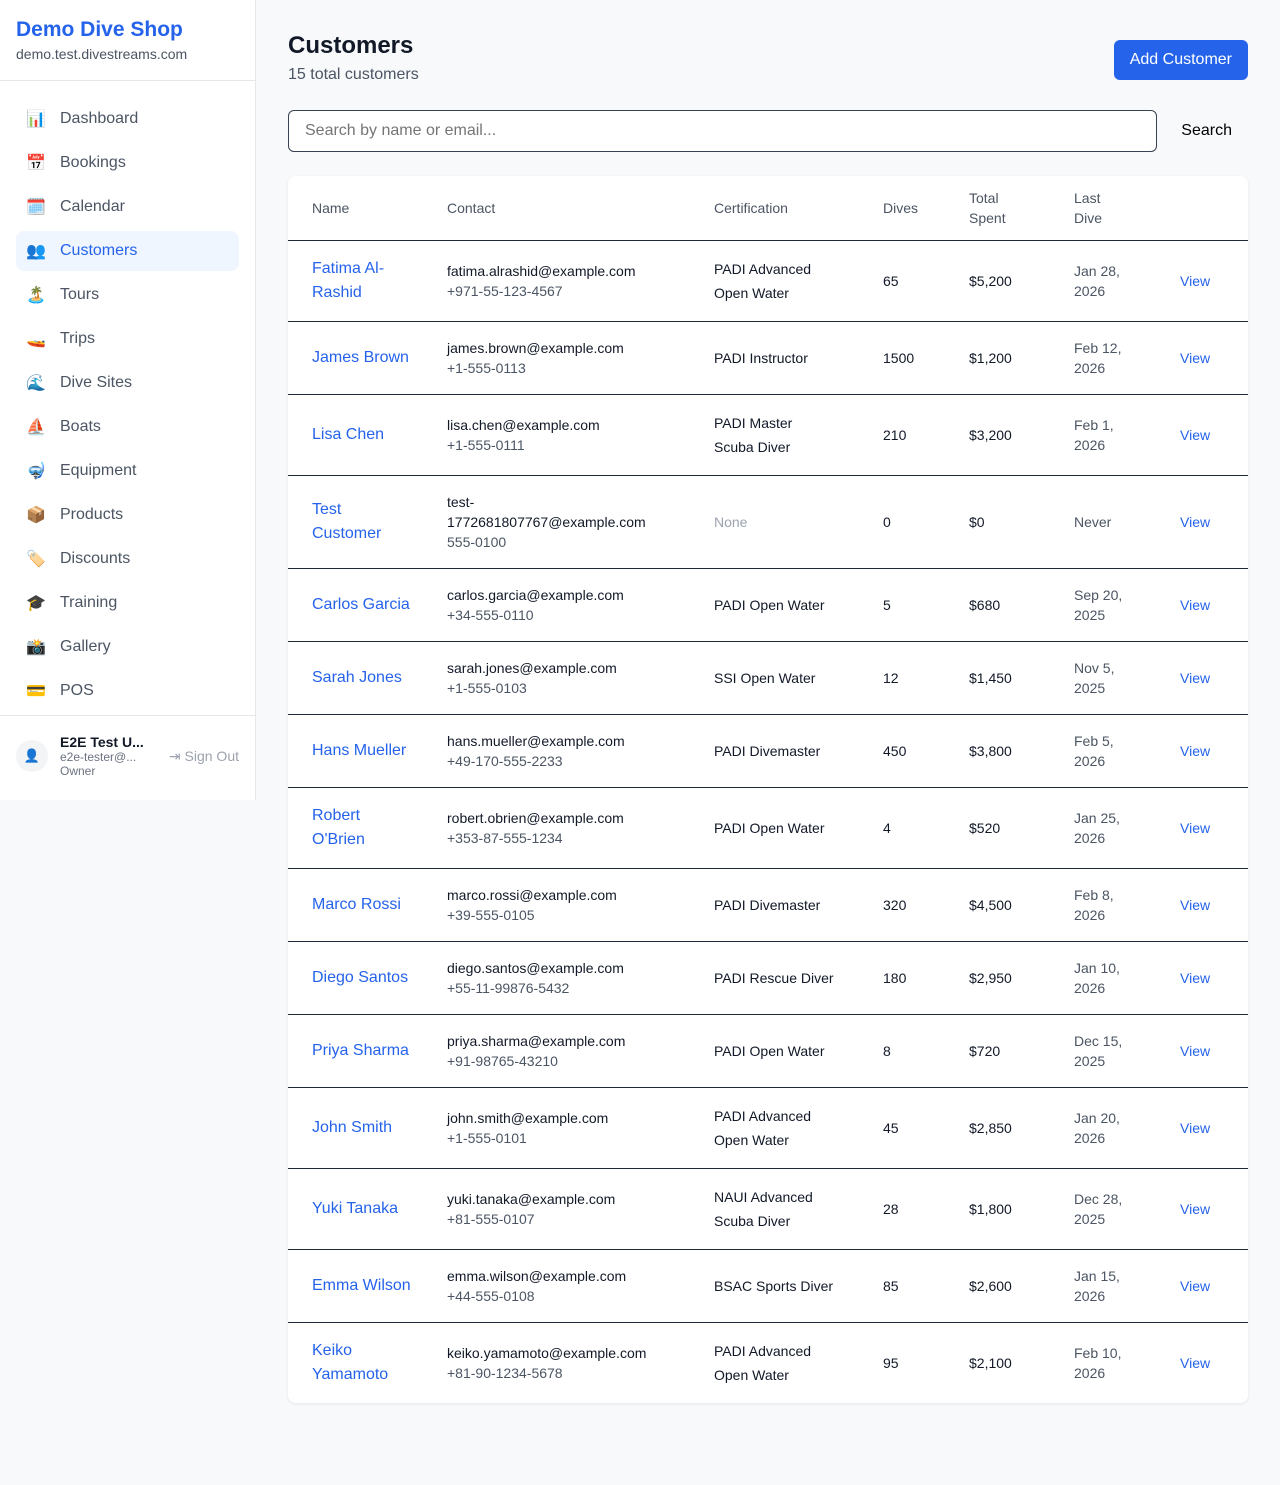  I want to click on customer-name-link: Hans Mueller, so click(359, 750).